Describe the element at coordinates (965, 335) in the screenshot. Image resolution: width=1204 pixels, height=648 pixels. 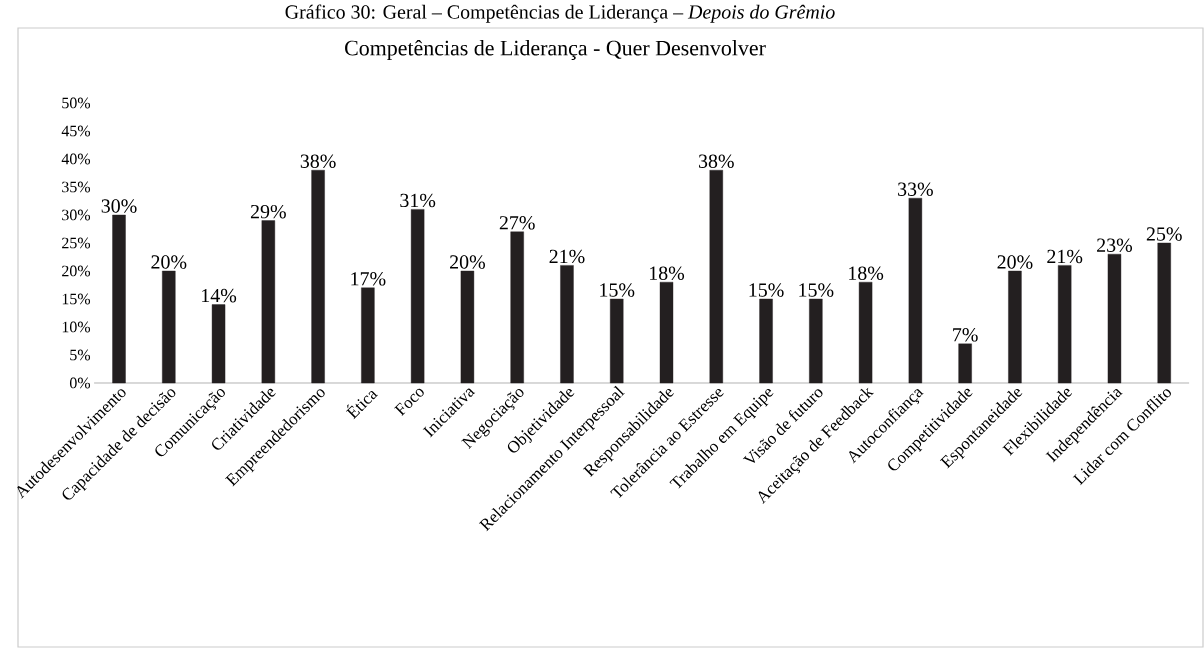
I see `data-label: 7%` at that location.